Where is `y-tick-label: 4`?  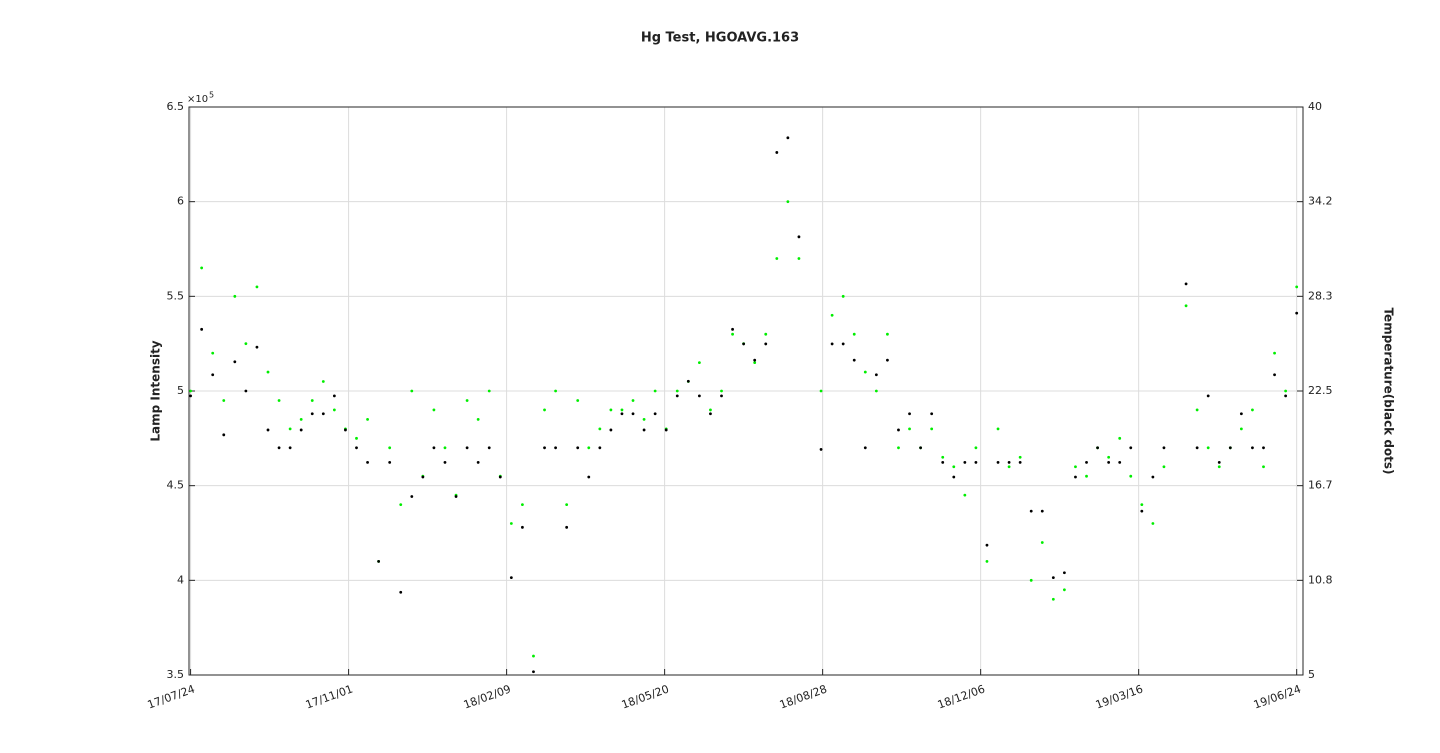
y-tick-label: 4 is located at coordinates (180, 579).